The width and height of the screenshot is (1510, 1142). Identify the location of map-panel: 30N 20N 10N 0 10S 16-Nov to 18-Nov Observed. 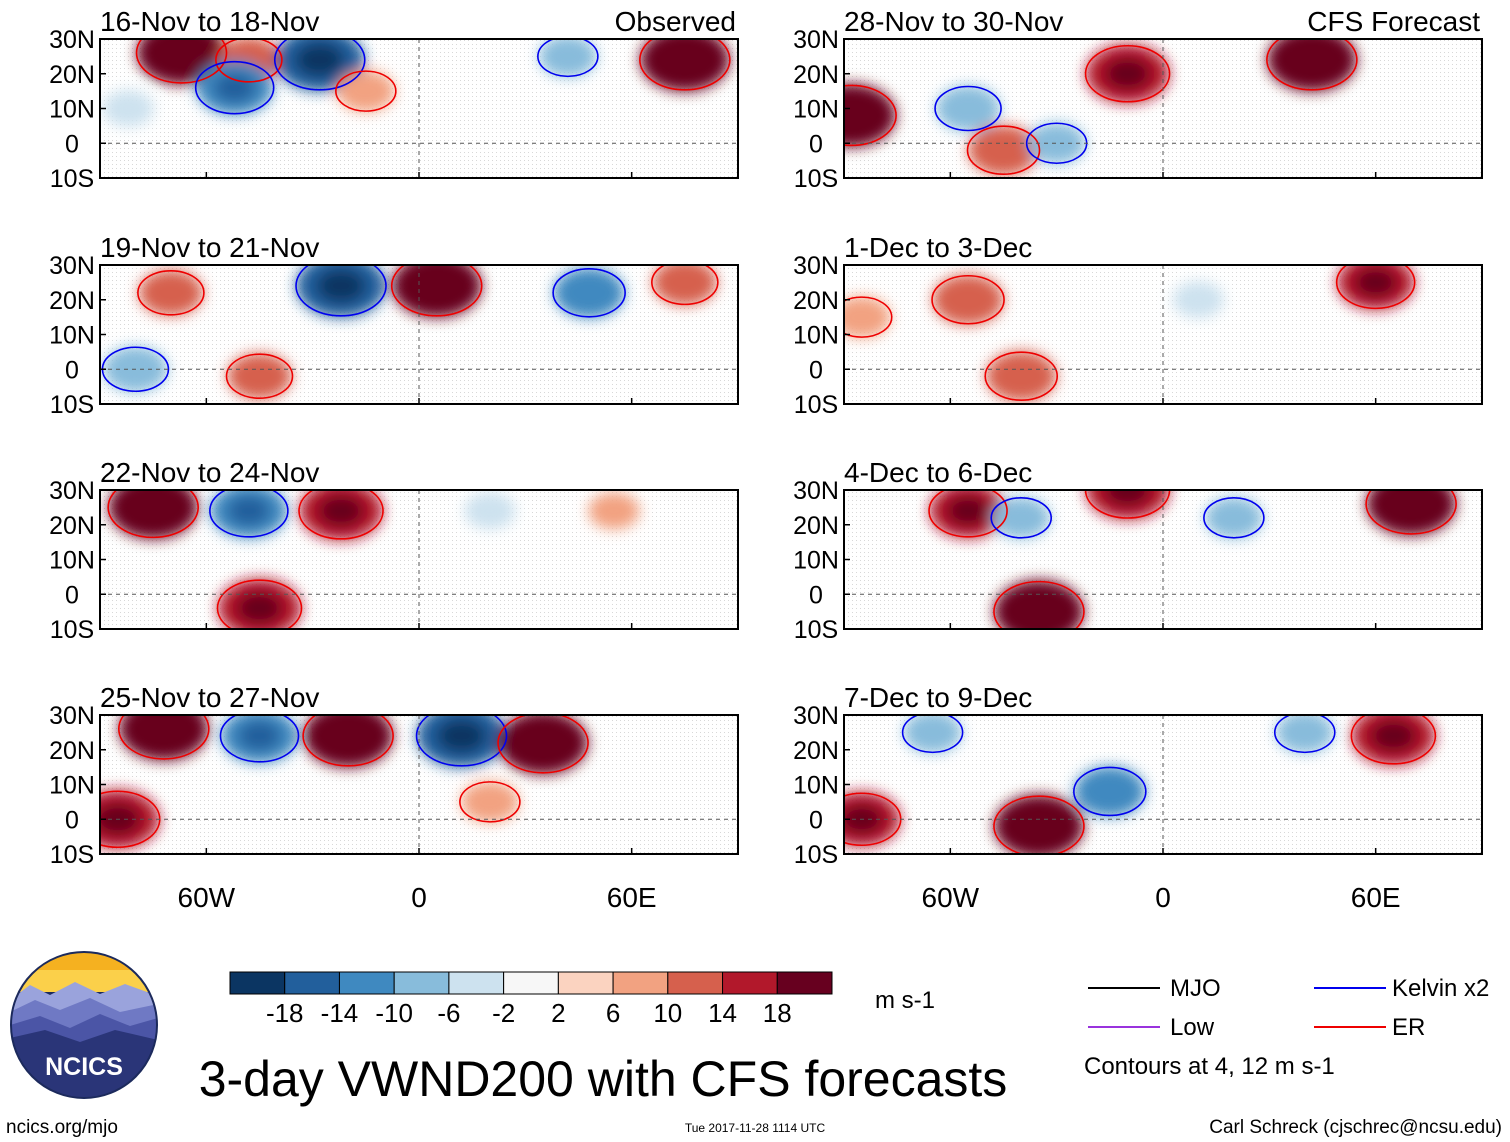
(394, 99).